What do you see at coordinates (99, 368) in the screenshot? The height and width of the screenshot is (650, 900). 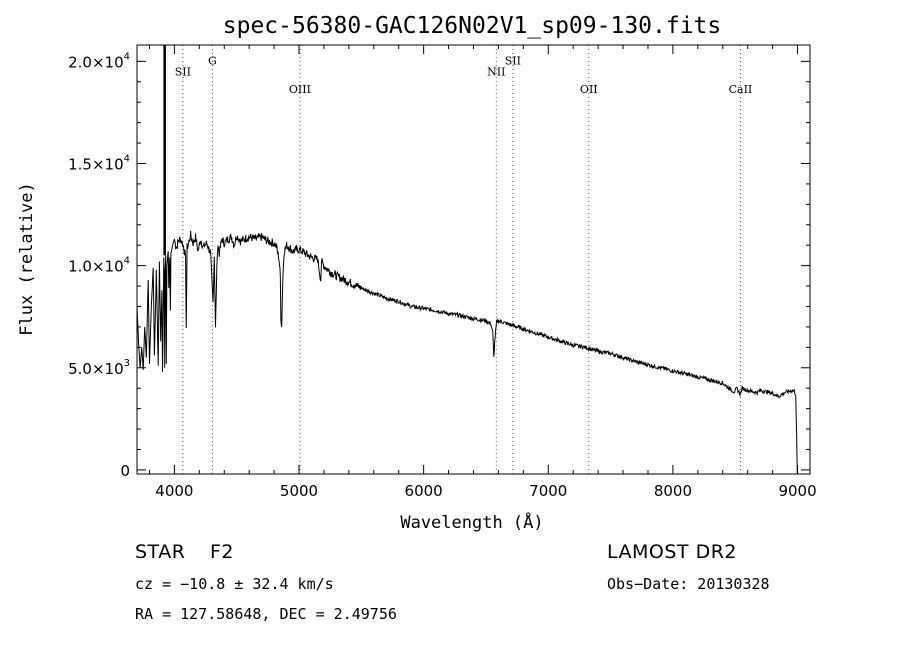 I see `y-tick-label: 5.0×10³` at bounding box center [99, 368].